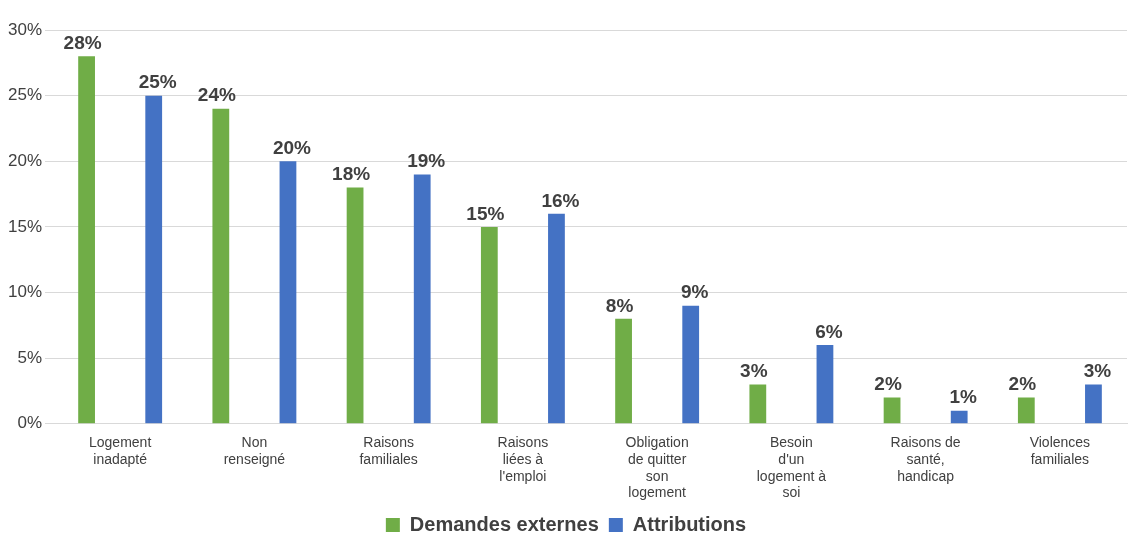 This screenshot has height=545, width=1137. What do you see at coordinates (560, 200) in the screenshot?
I see `data-label: 16%` at bounding box center [560, 200].